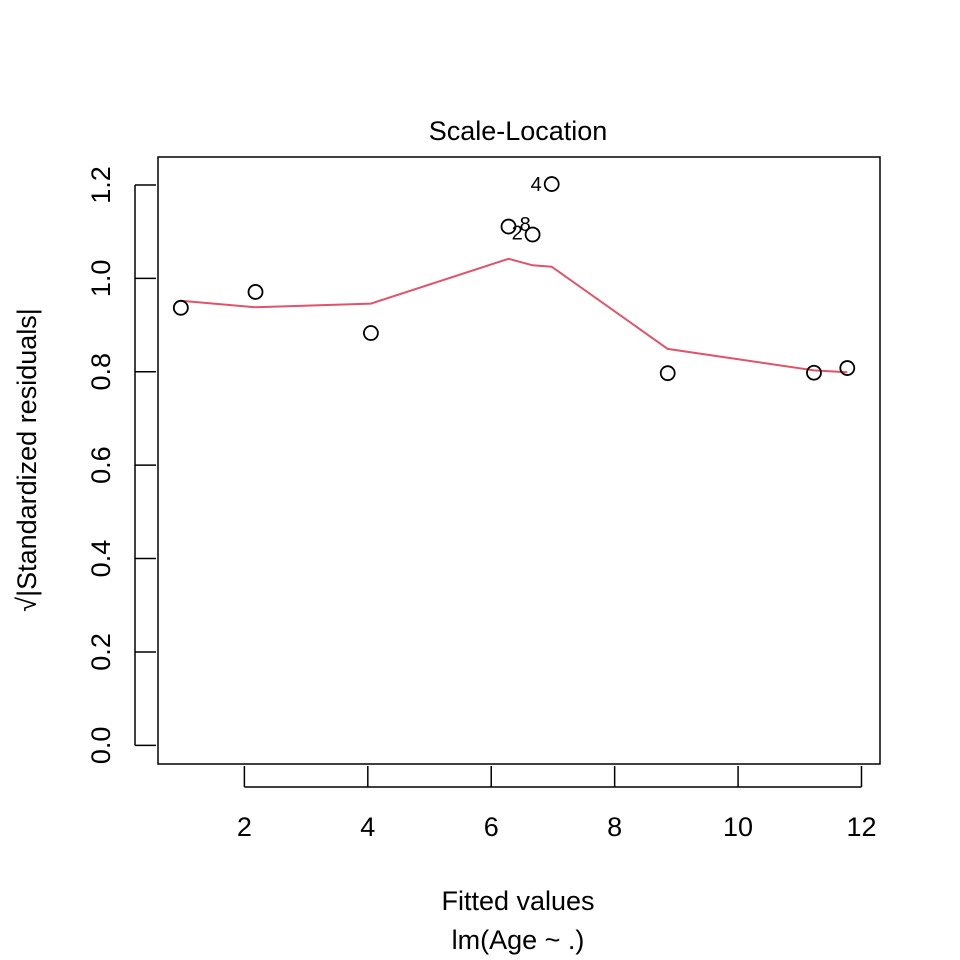 Image resolution: width=960 pixels, height=960 pixels. What do you see at coordinates (517, 234) in the screenshot?
I see `point-label: 2` at bounding box center [517, 234].